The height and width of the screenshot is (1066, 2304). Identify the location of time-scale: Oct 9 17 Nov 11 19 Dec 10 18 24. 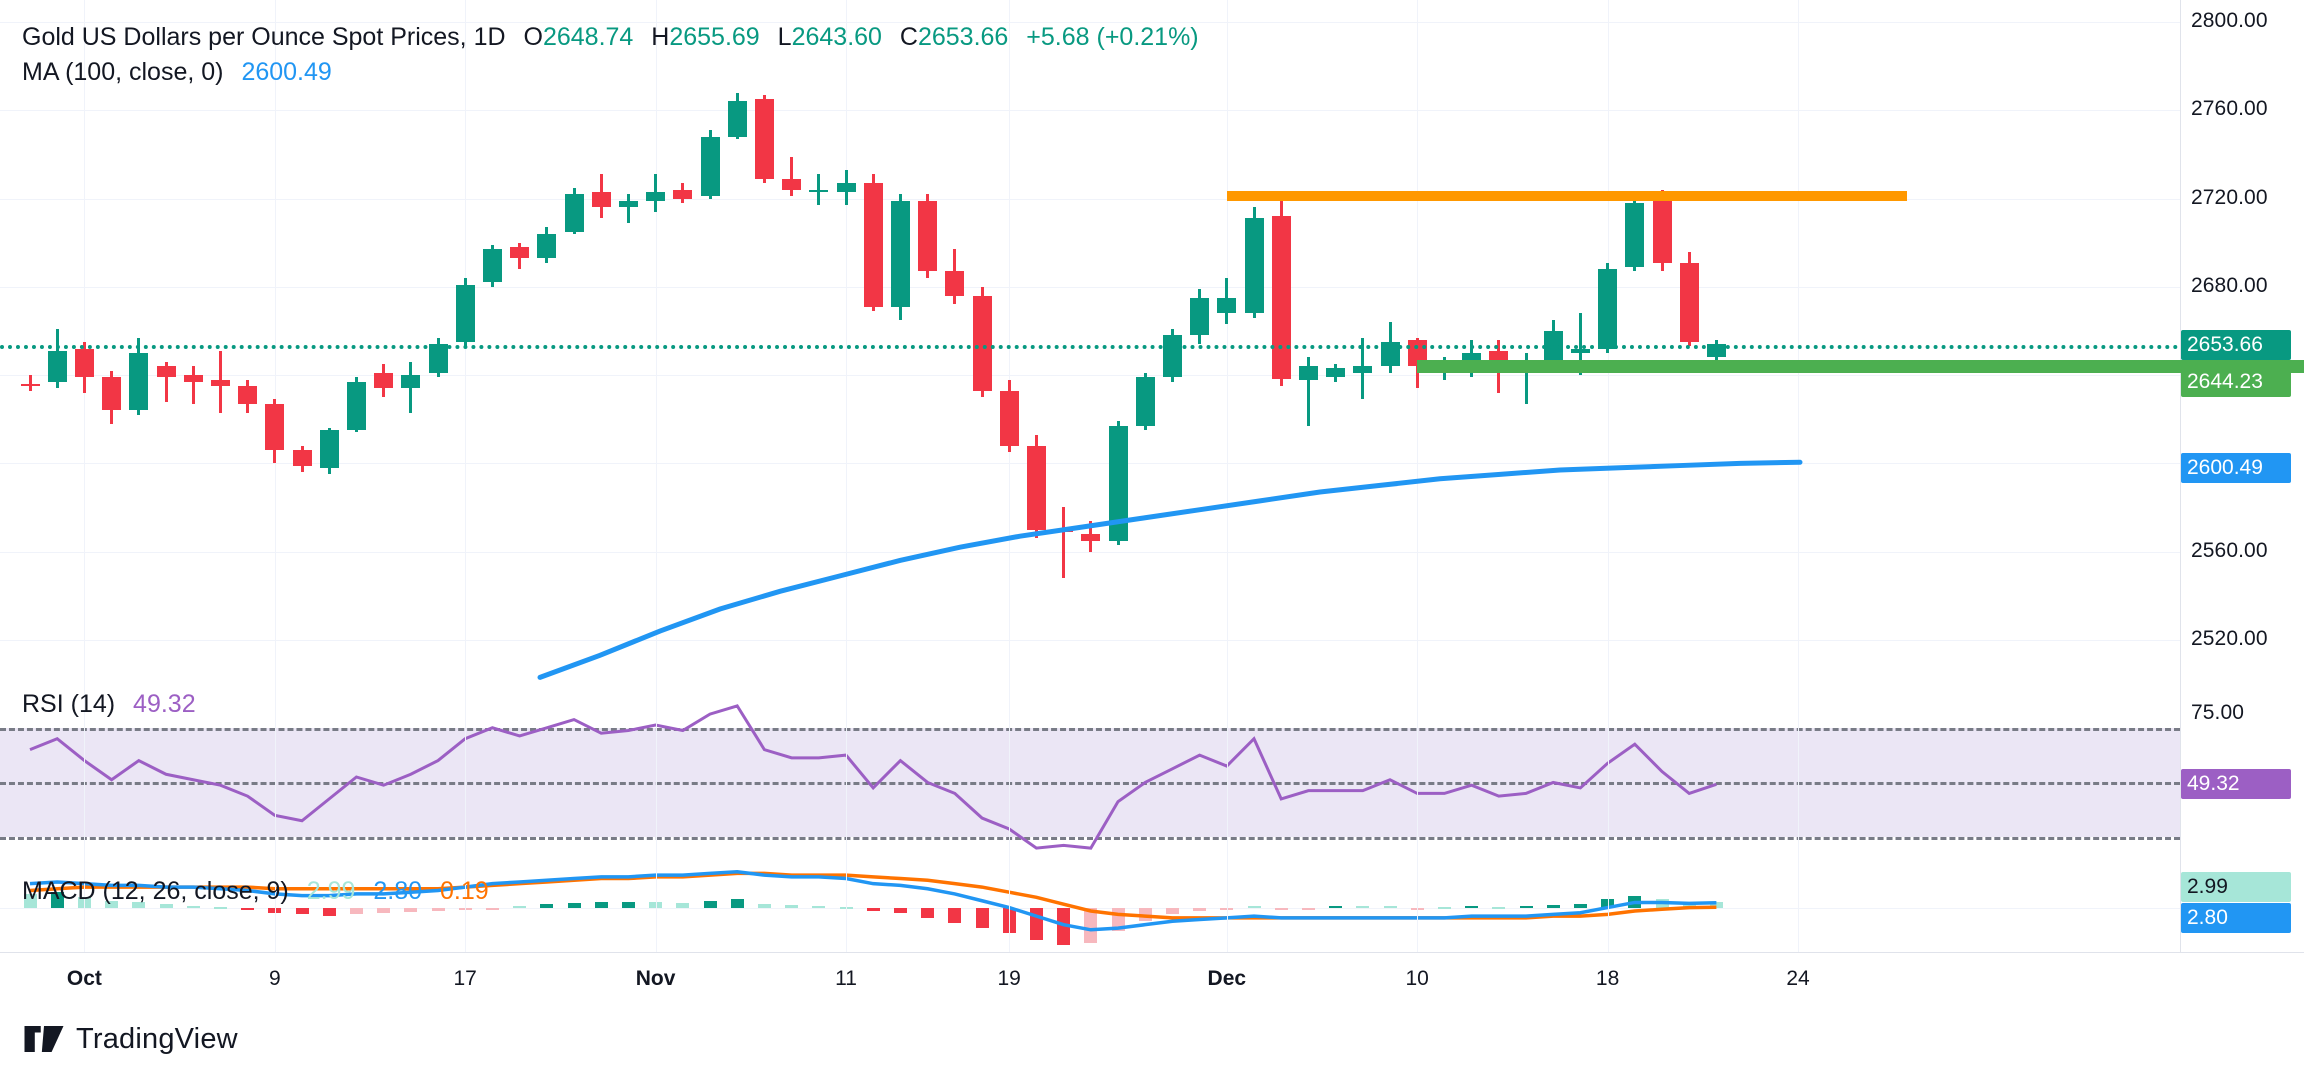
(1152, 982).